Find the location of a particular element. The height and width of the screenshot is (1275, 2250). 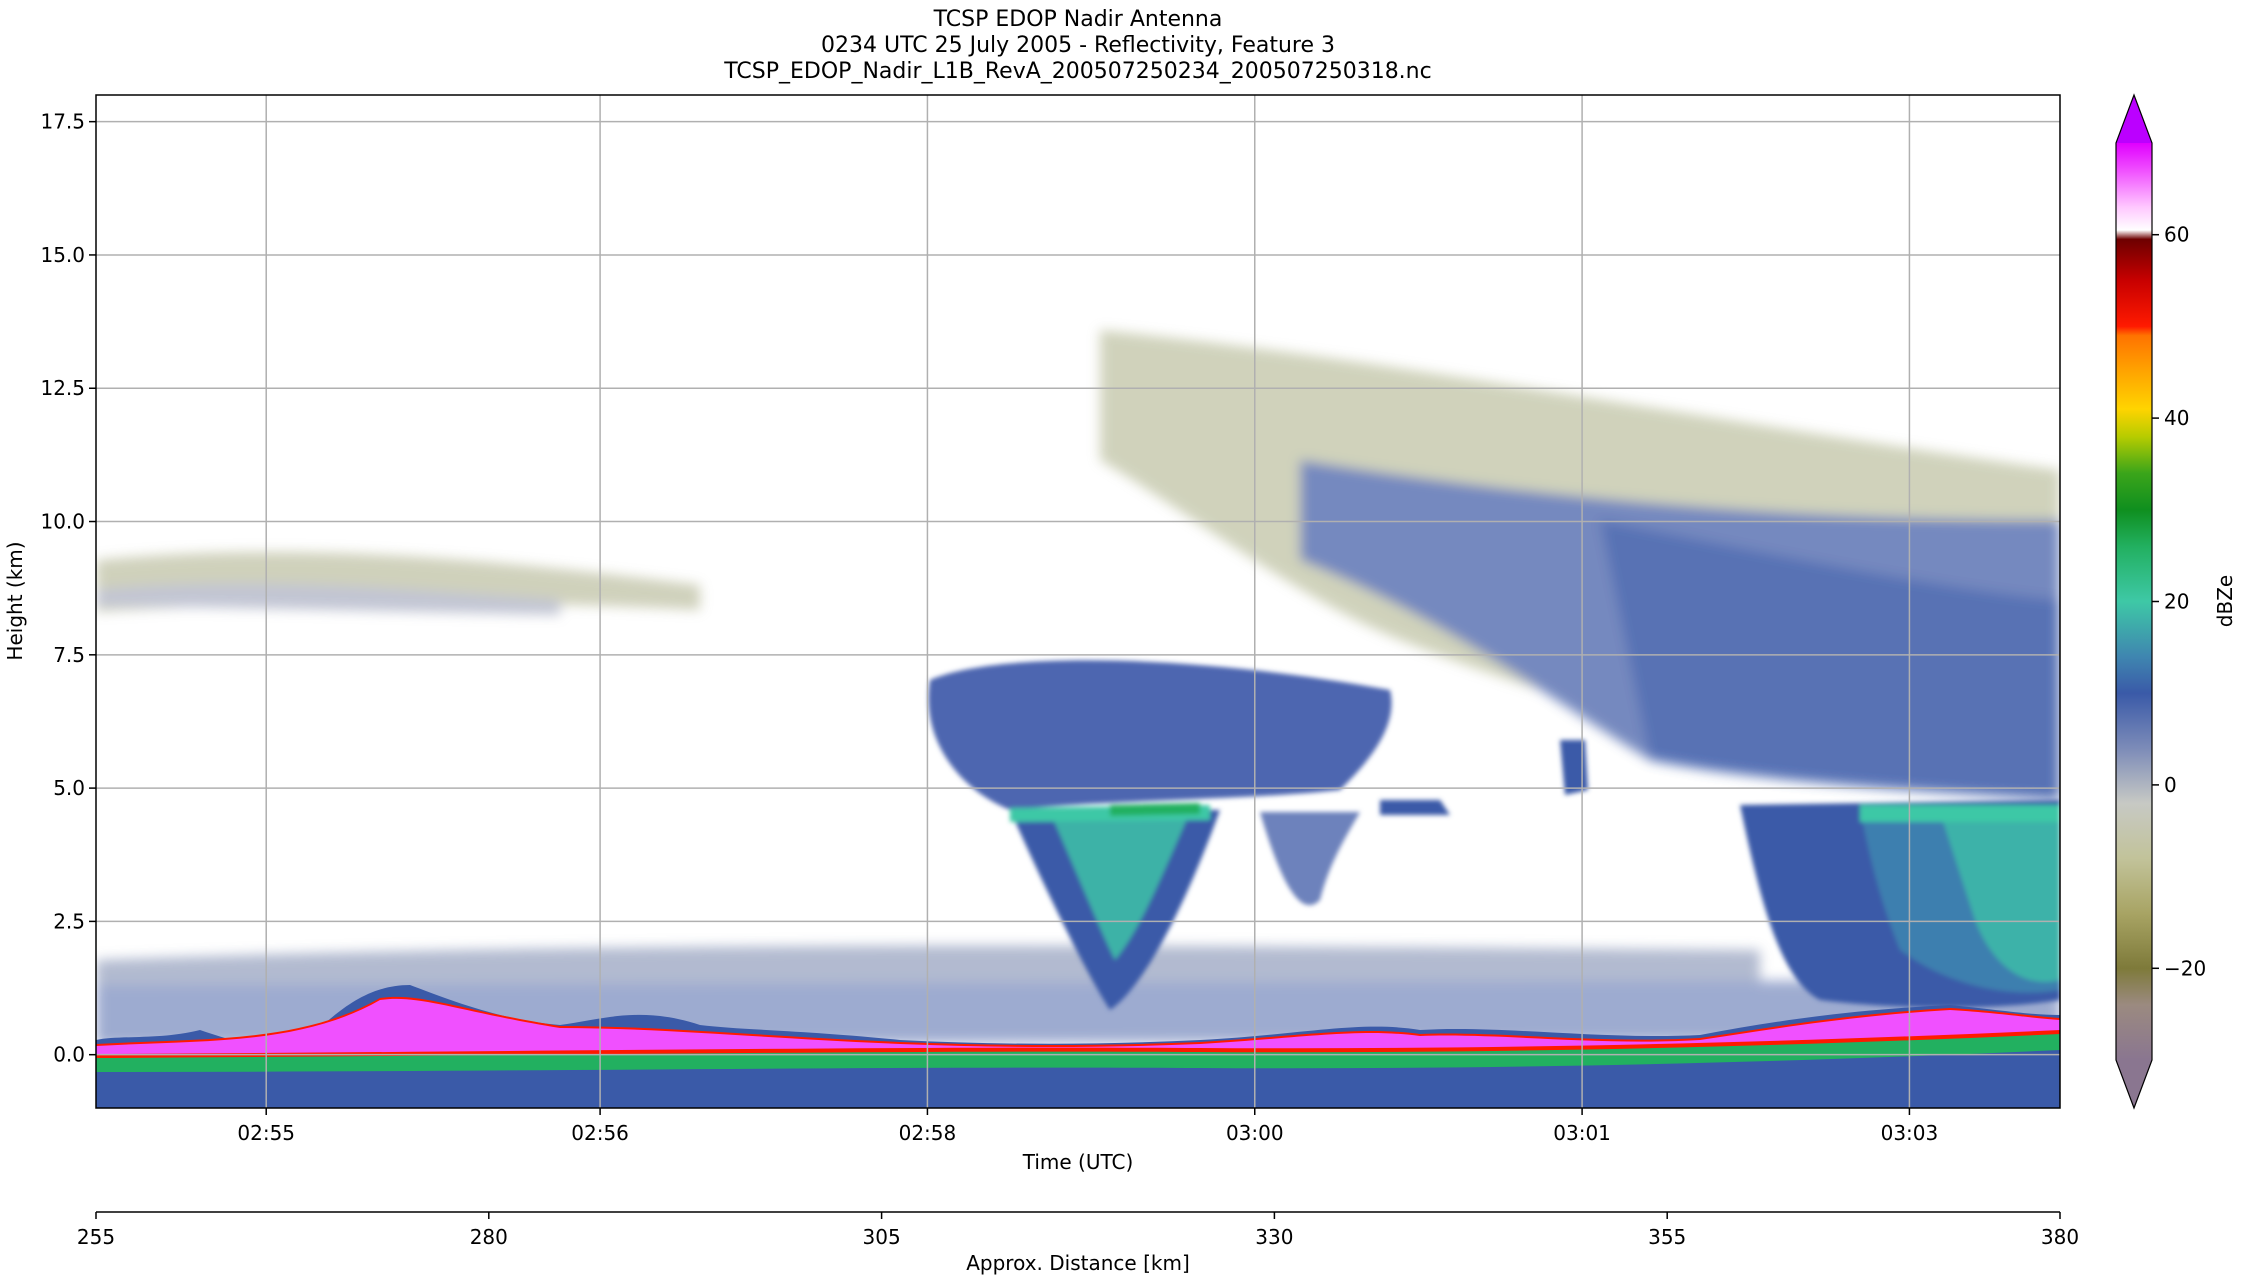

colorbar-tick-label: 40 is located at coordinates (2176, 418).